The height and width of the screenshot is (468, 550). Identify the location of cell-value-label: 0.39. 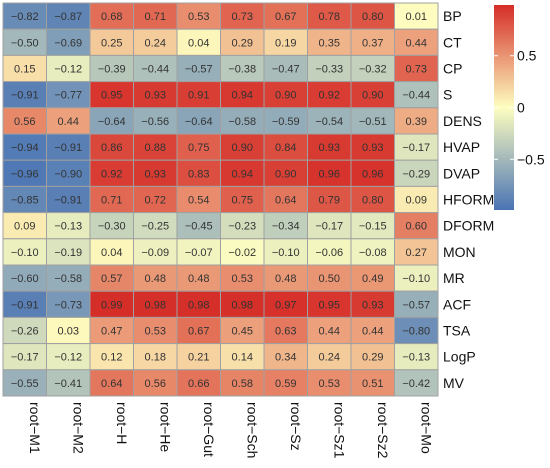
(416, 122).